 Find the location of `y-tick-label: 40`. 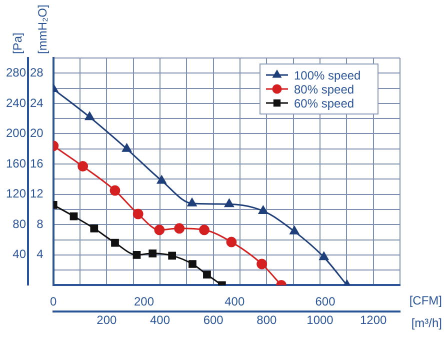

y-tick-label: 40 is located at coordinates (19, 254).